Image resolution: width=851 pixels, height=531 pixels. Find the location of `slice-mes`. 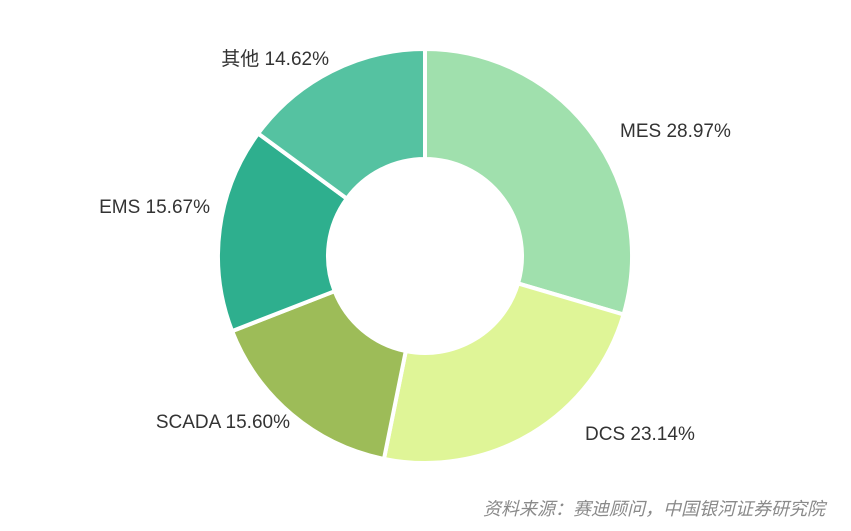

slice-mes is located at coordinates (528, 182).